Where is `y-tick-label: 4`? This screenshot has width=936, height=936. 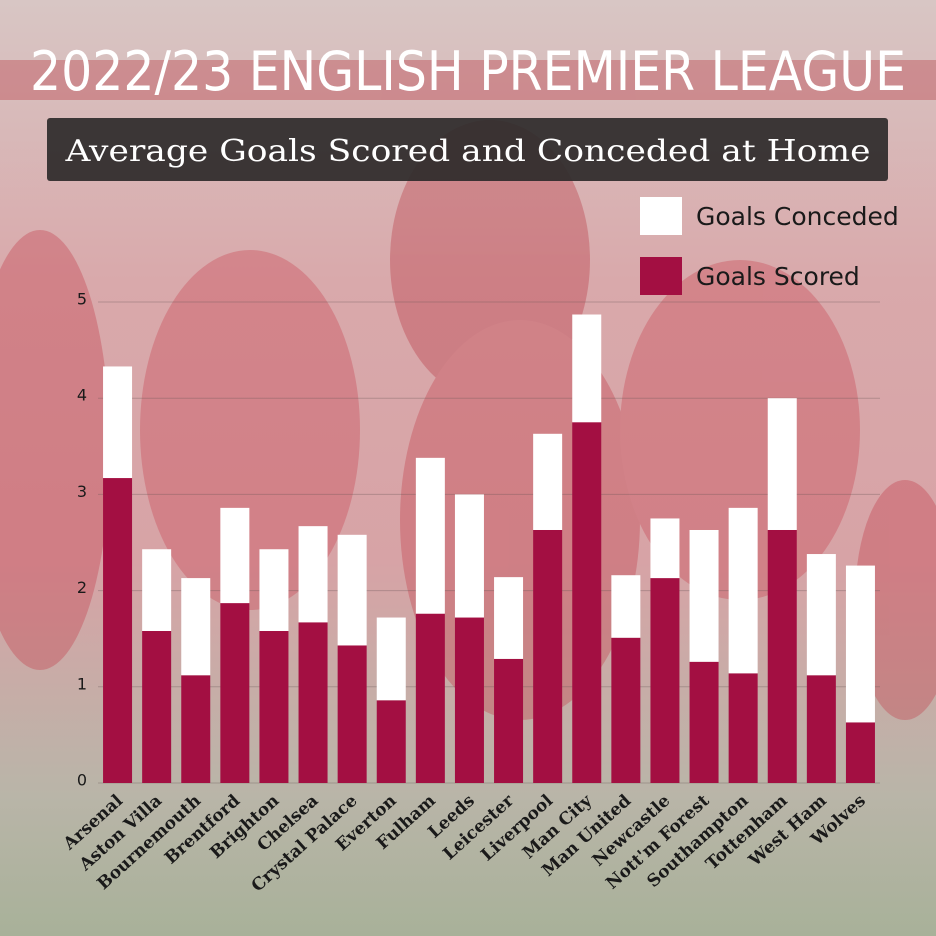 y-tick-label: 4 is located at coordinates (82, 395).